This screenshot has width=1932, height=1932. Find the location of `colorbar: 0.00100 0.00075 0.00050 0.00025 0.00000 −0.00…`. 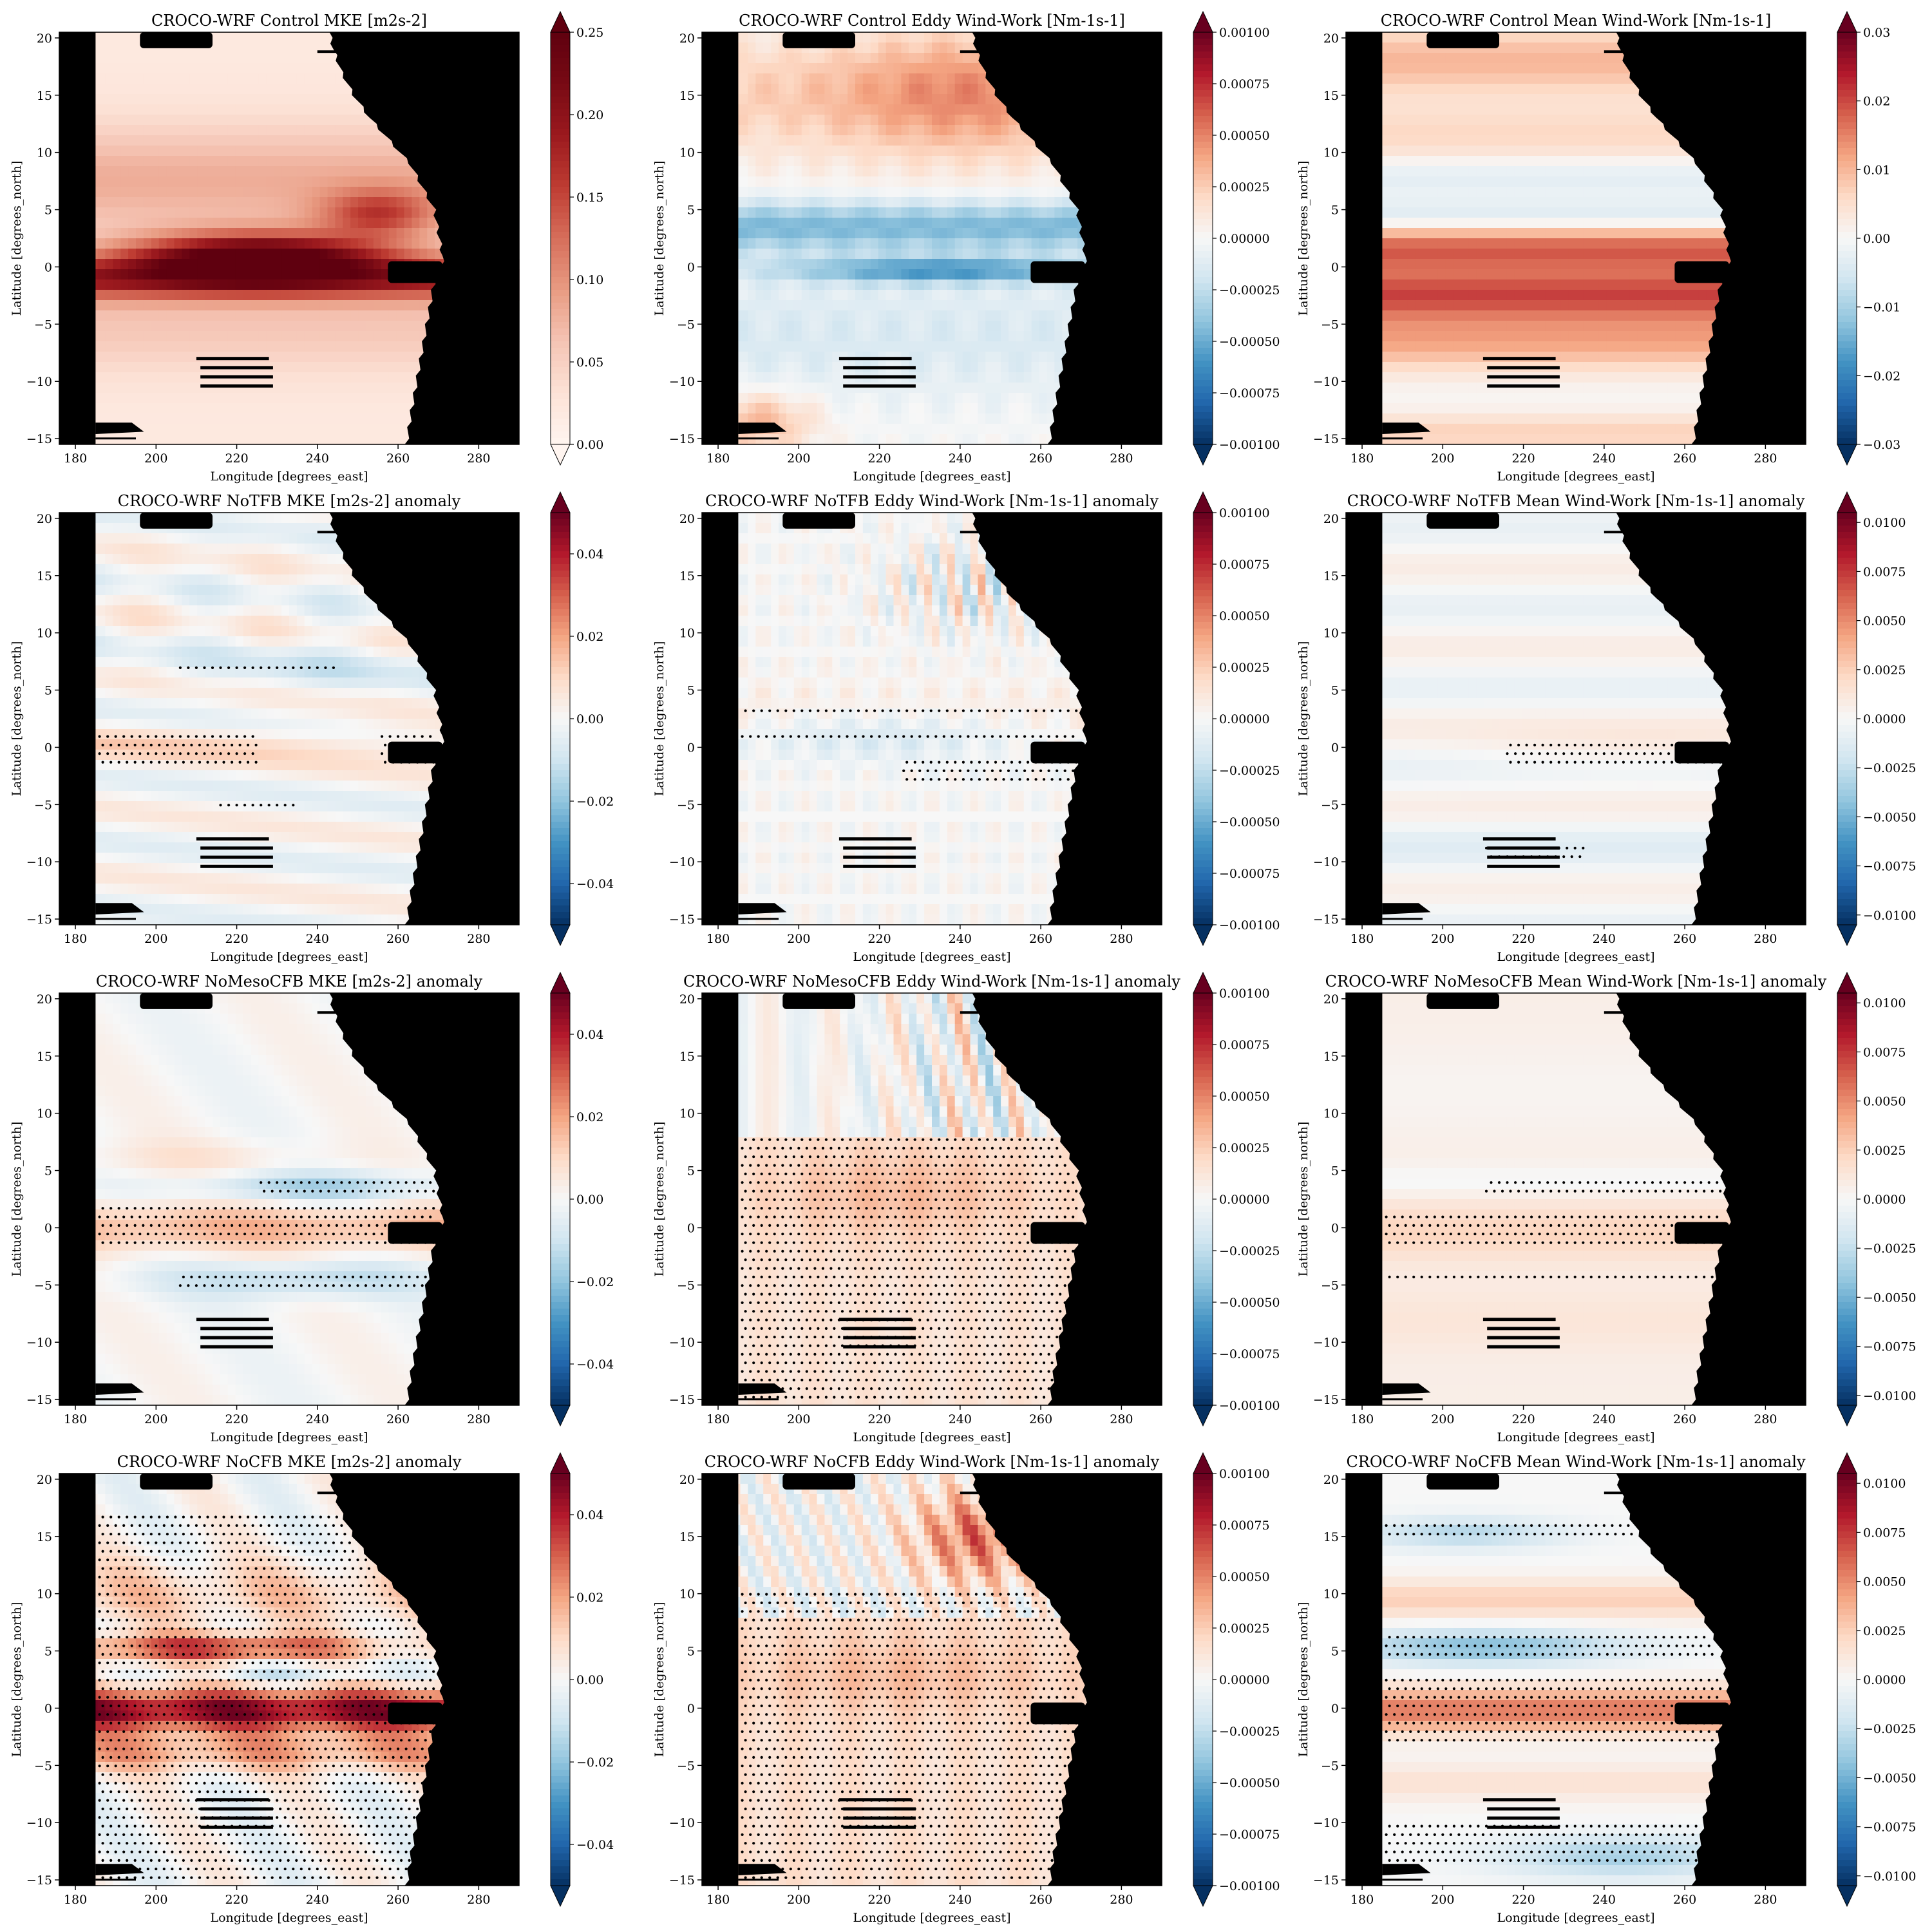

colorbar: 0.00100 0.00075 0.00050 0.00025 0.00000 −0.00… is located at coordinates (1236, 719).